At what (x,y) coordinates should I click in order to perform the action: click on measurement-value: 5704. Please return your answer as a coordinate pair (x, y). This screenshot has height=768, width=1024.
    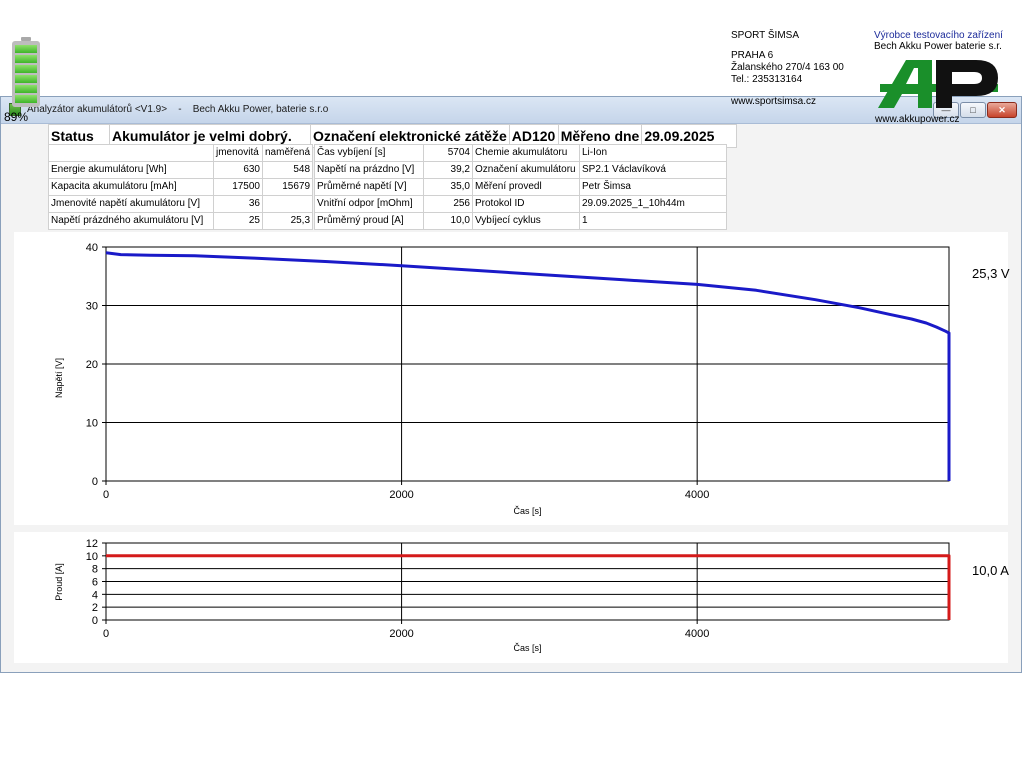
    Looking at the image, I should click on (448, 153).